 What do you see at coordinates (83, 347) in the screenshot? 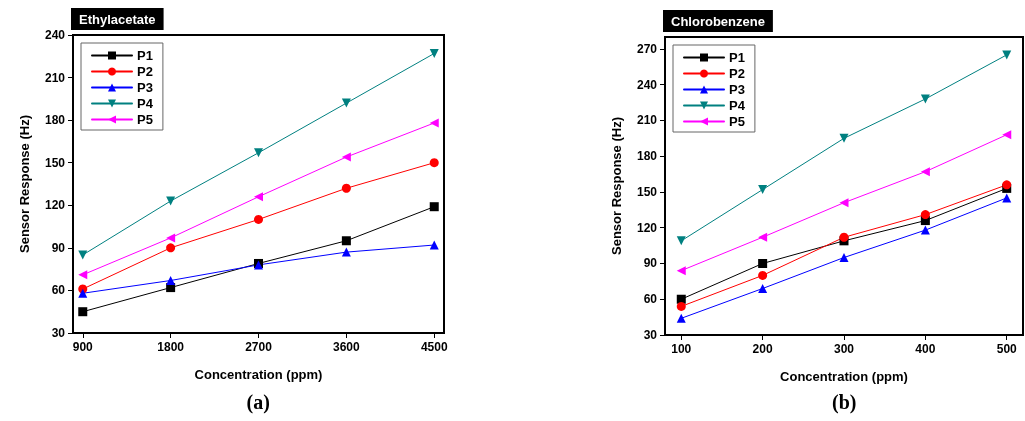
I see `x-tick-label: 900` at bounding box center [83, 347].